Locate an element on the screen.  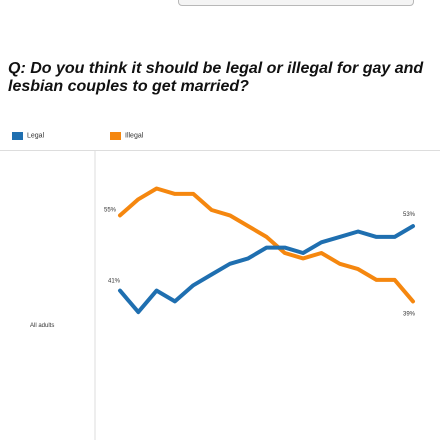
legend-label-illegal: Illegal is located at coordinates (134, 136).